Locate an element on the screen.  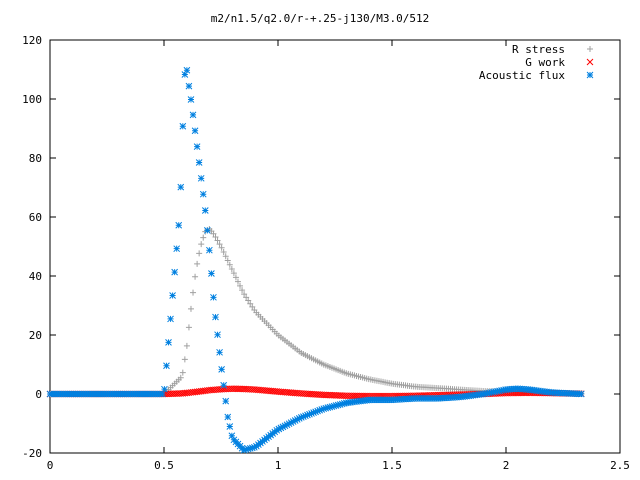
y-tick-label: -20 is located at coordinates (32, 453).